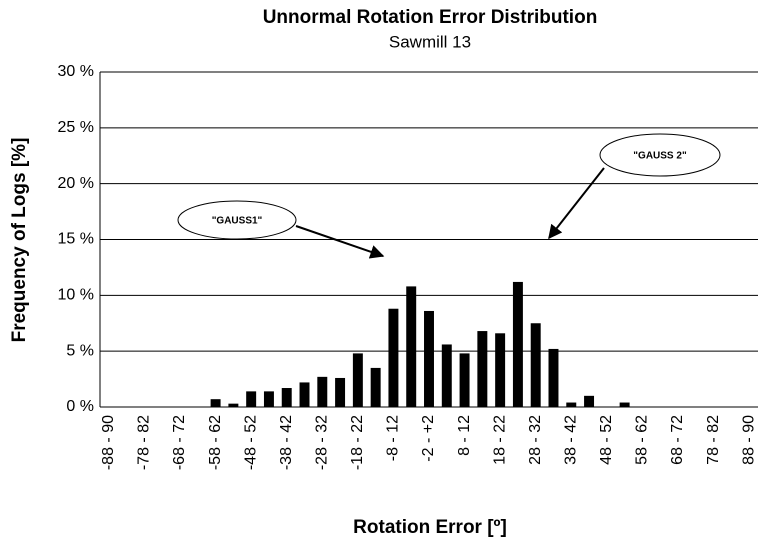 The image size is (760, 543). Describe the element at coordinates (76, 127) in the screenshot. I see `y-tick-label: 25 %` at that location.